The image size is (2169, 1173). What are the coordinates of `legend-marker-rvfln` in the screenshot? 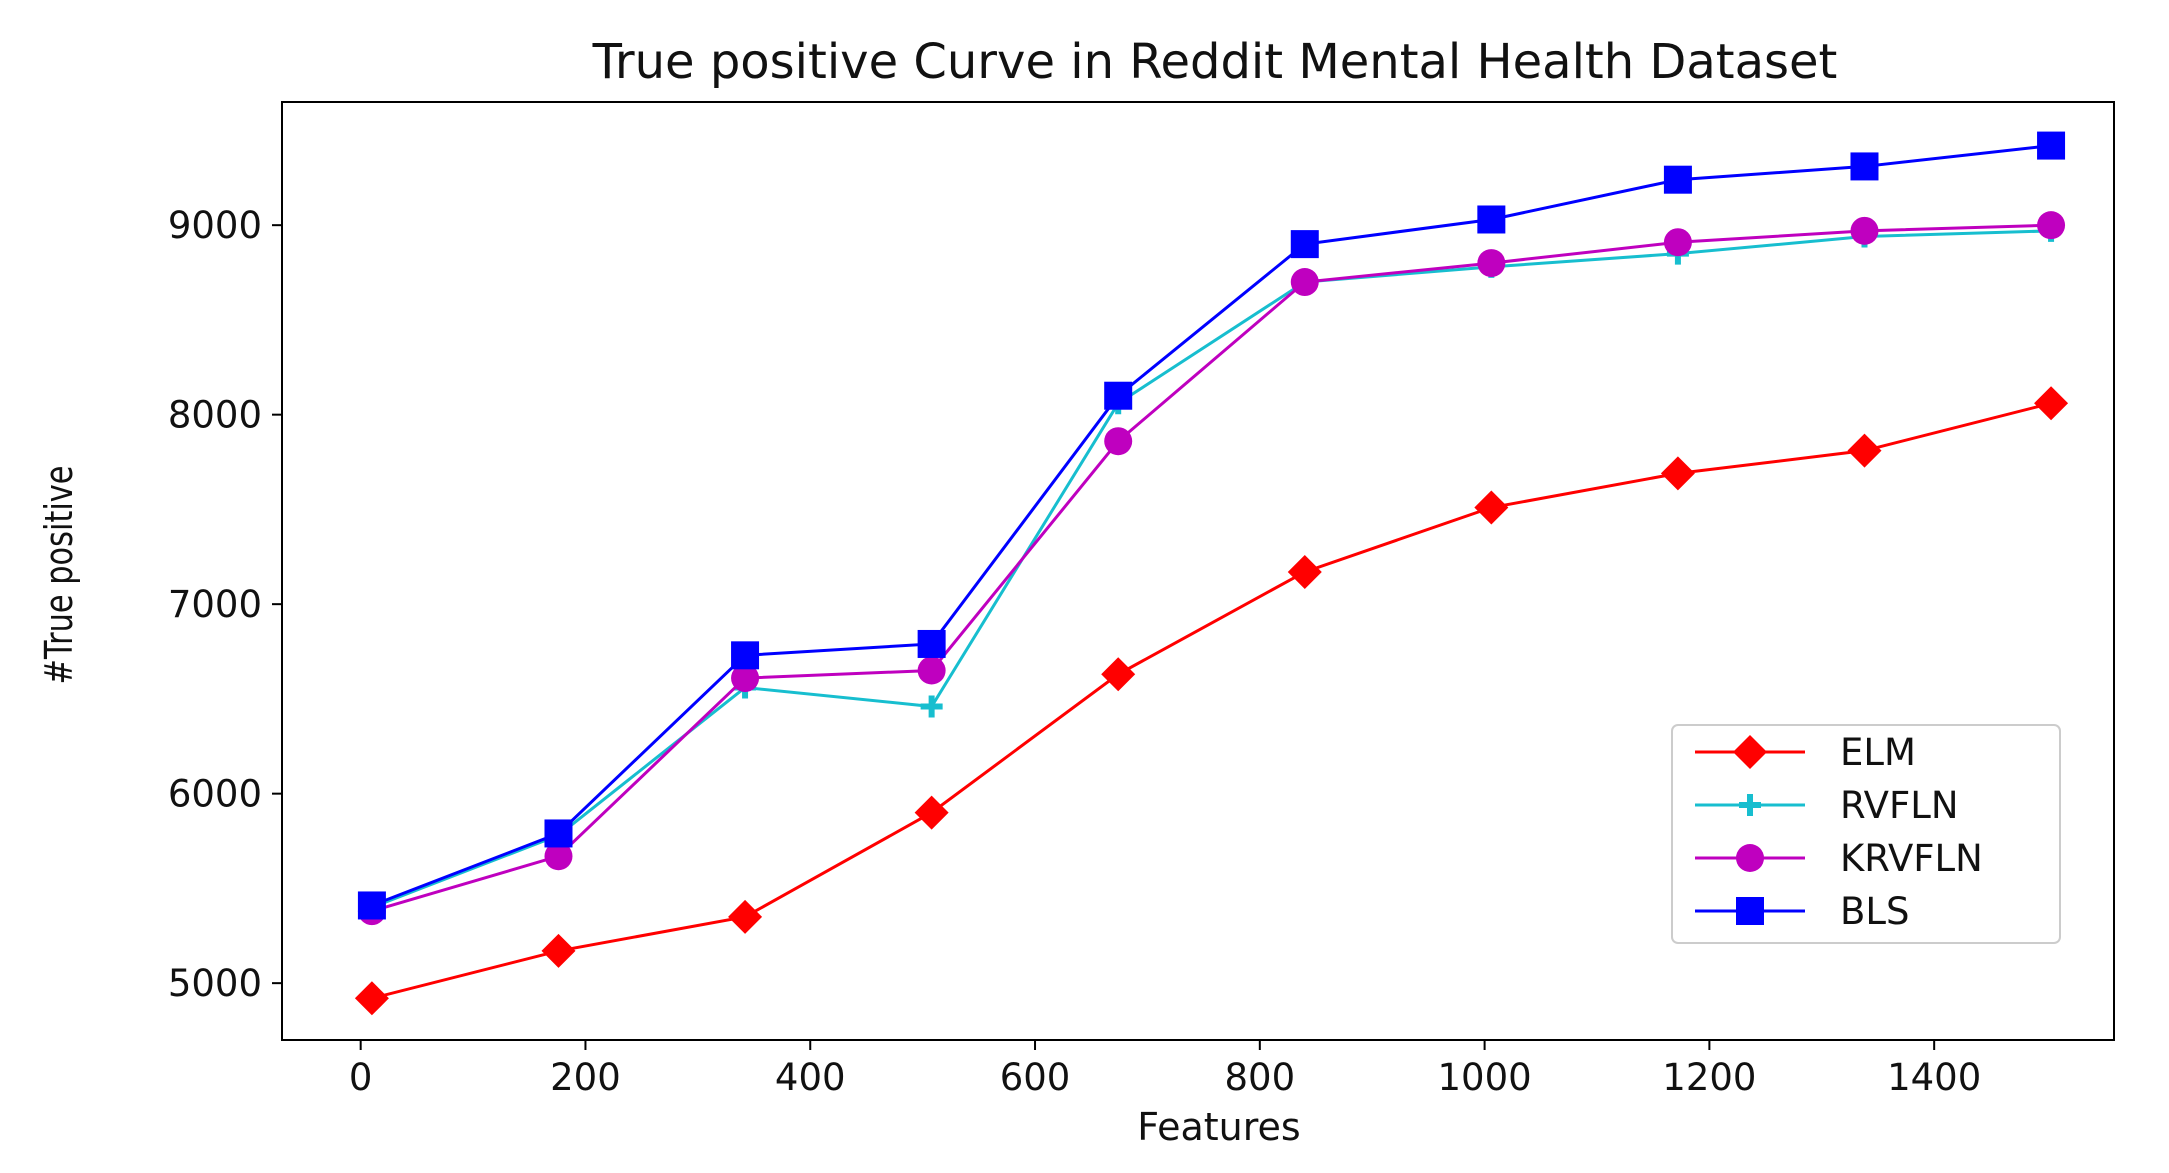 It's located at (1750, 805).